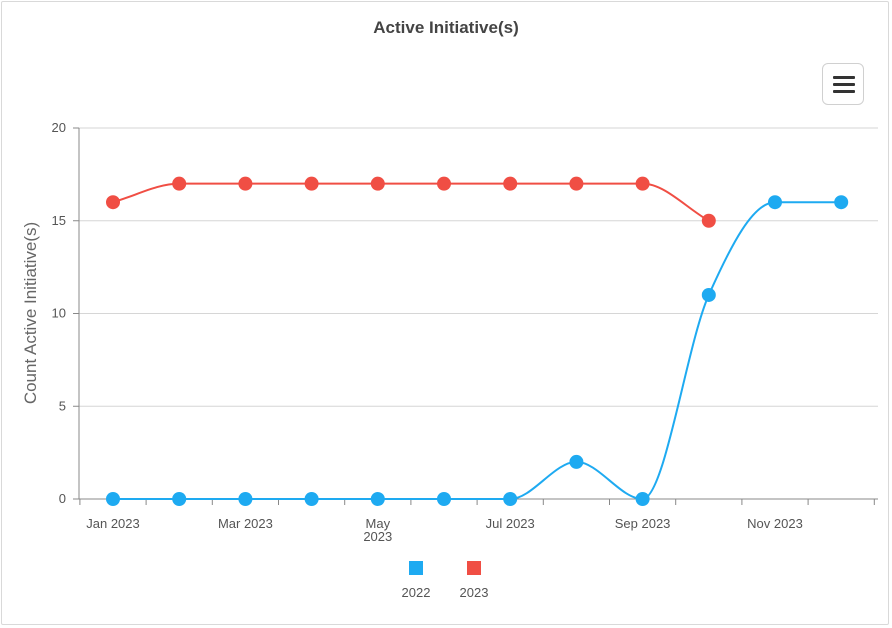  Describe the element at coordinates (113, 523) in the screenshot. I see `x-tick-label: Jan 2023` at that location.